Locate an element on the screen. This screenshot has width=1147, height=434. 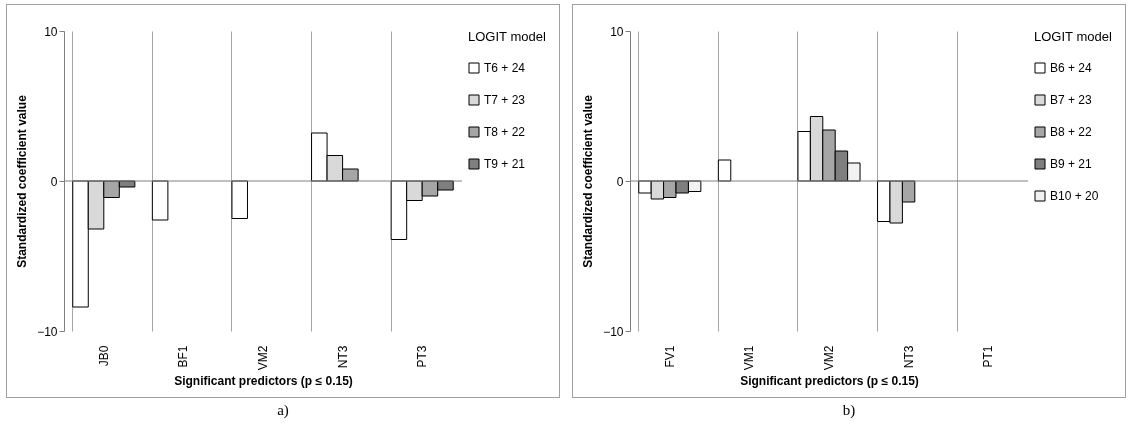
legend-label: B9 + 21 is located at coordinates (1071, 164).